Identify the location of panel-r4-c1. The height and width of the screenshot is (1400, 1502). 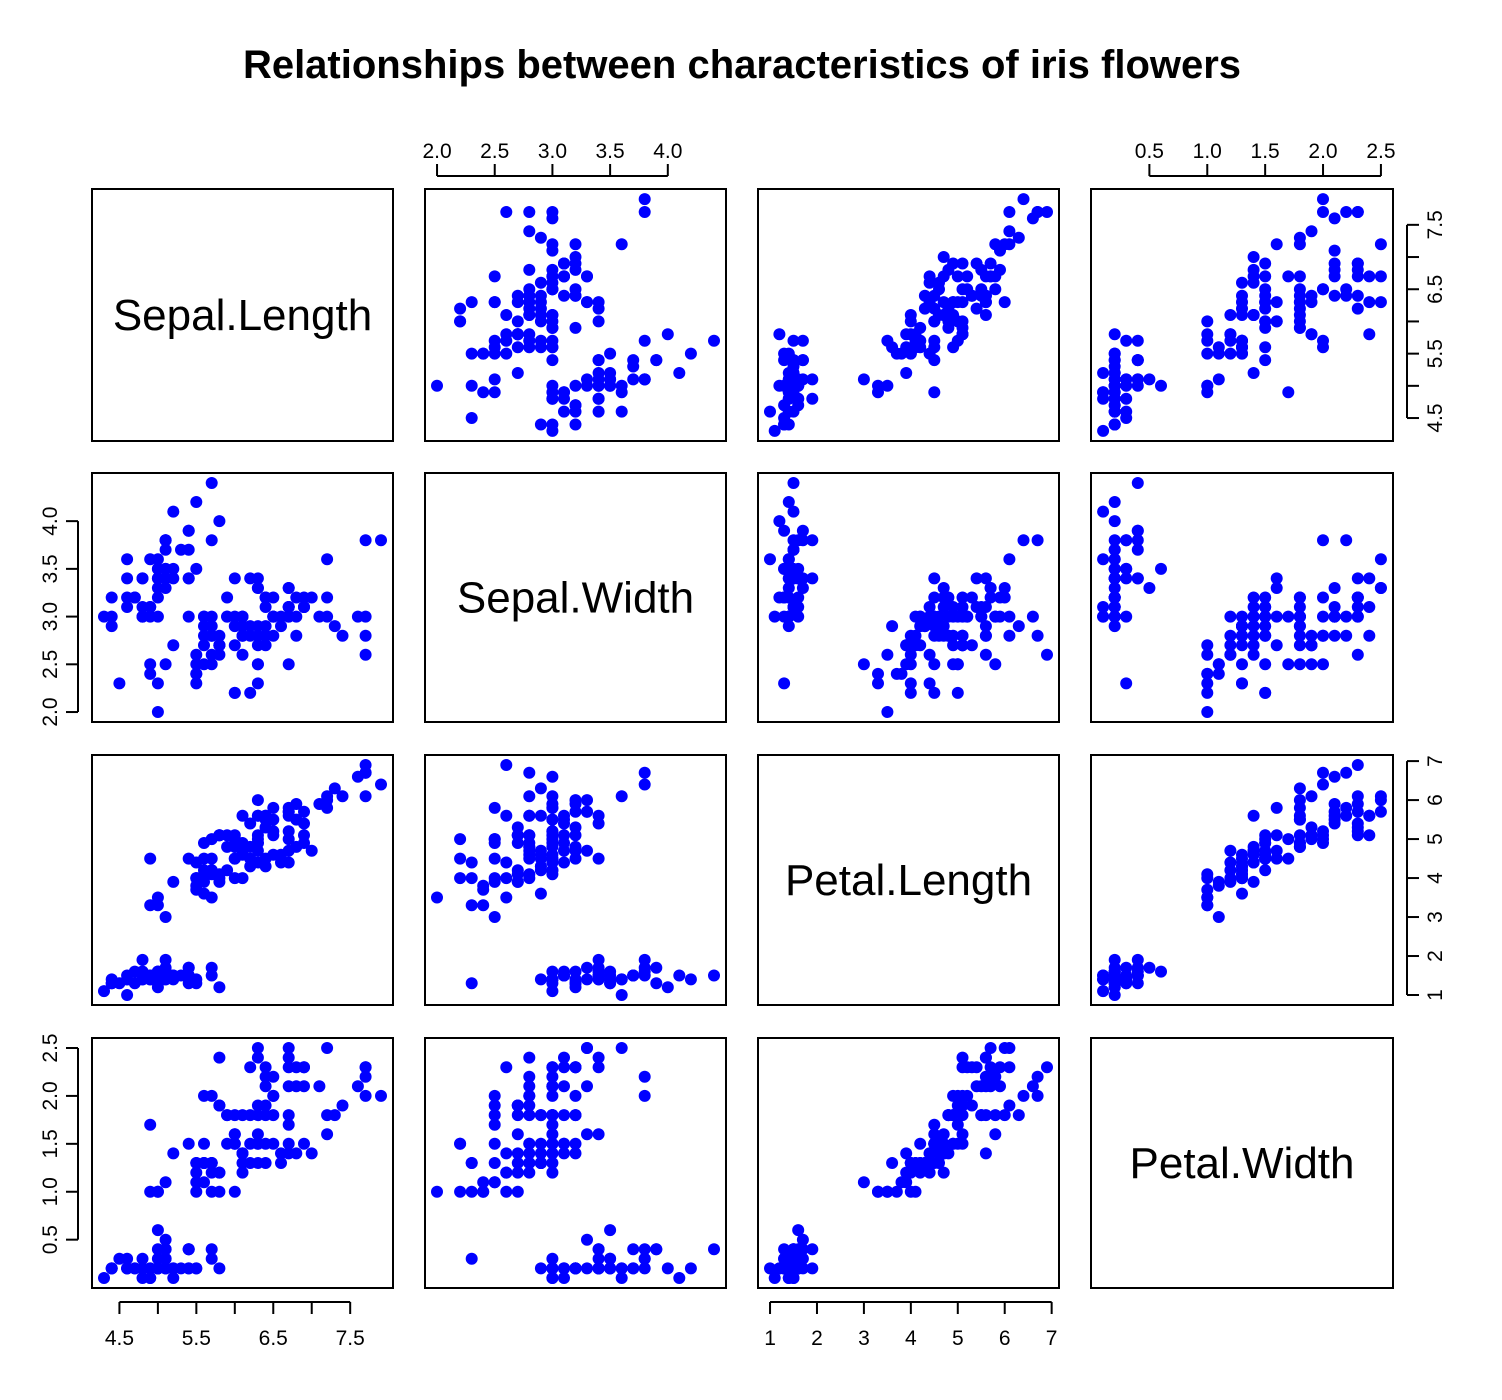
(242, 1163).